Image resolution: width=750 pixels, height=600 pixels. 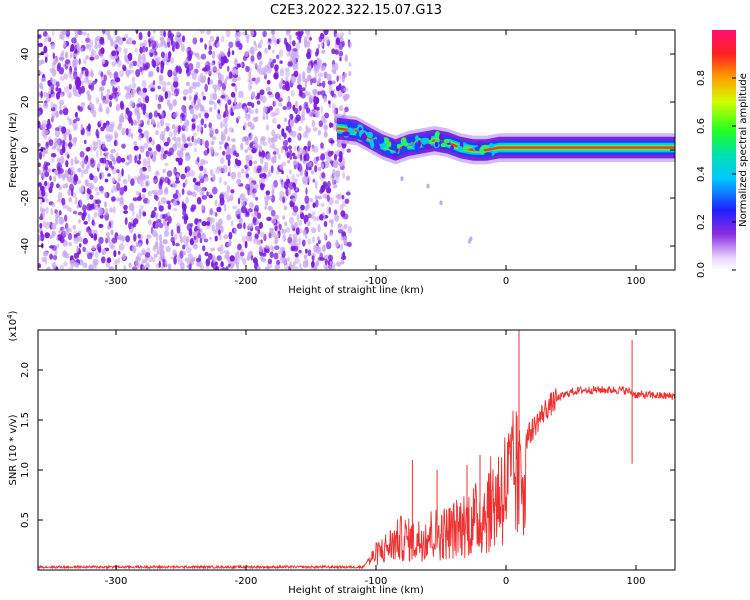 What do you see at coordinates (25, 150) in the screenshot?
I see `spectrogram-ytick-label: 0` at bounding box center [25, 150].